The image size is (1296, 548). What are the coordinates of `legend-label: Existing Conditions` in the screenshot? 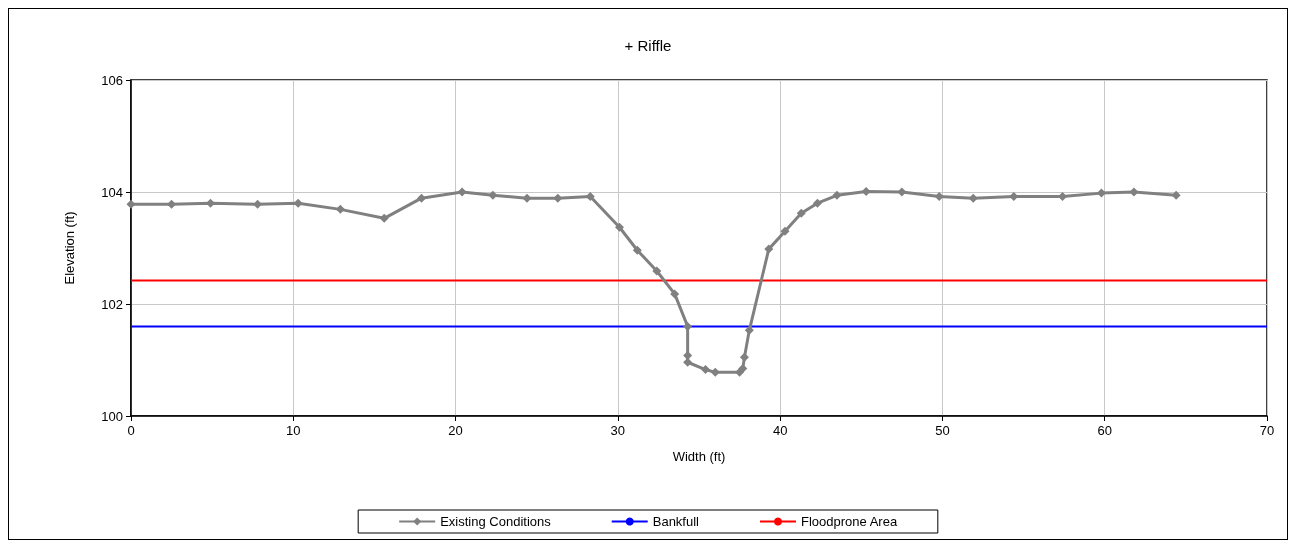 It's located at (496, 521).